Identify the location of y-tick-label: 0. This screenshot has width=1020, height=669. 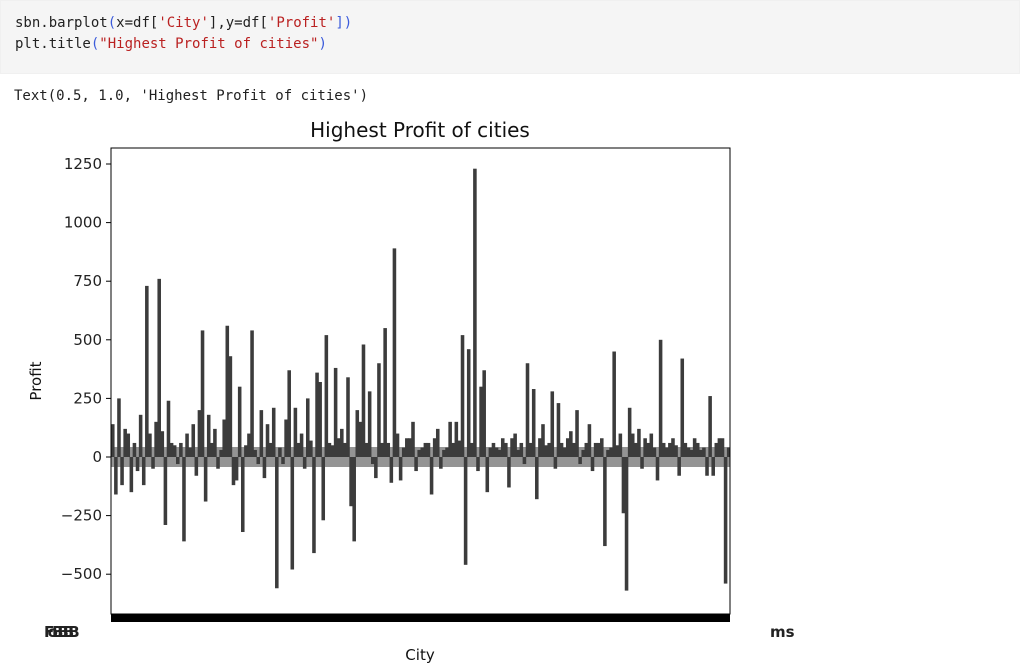
(97, 457).